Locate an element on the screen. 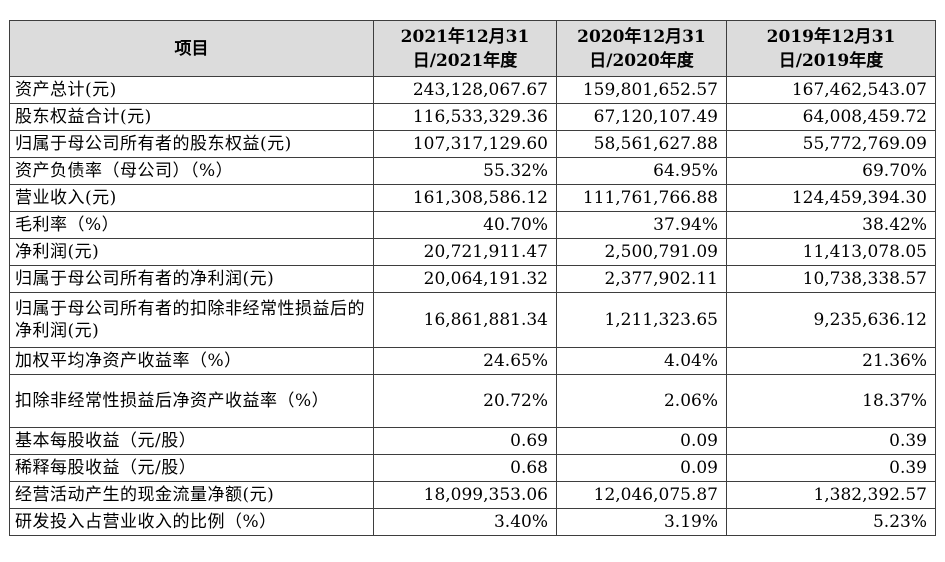 This screenshot has height=562, width=945. row-label: 归属于母公司所有者的扣除非经常性损益后的净利润(元) is located at coordinates (191, 320).